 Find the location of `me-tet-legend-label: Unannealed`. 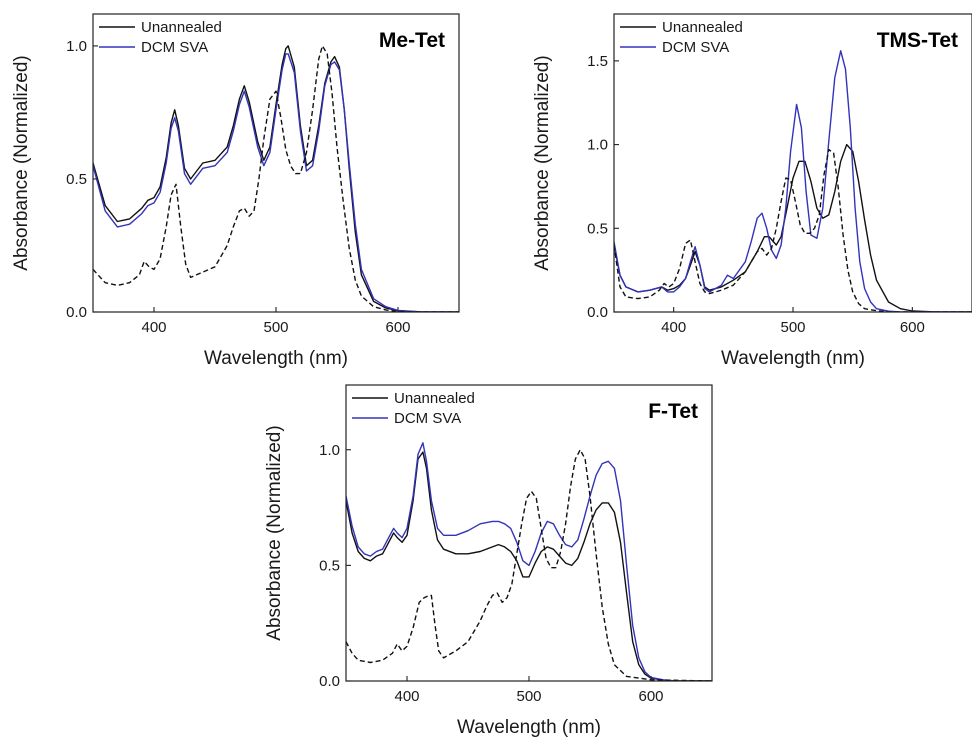

me-tet-legend-label: Unannealed is located at coordinates (181, 27).